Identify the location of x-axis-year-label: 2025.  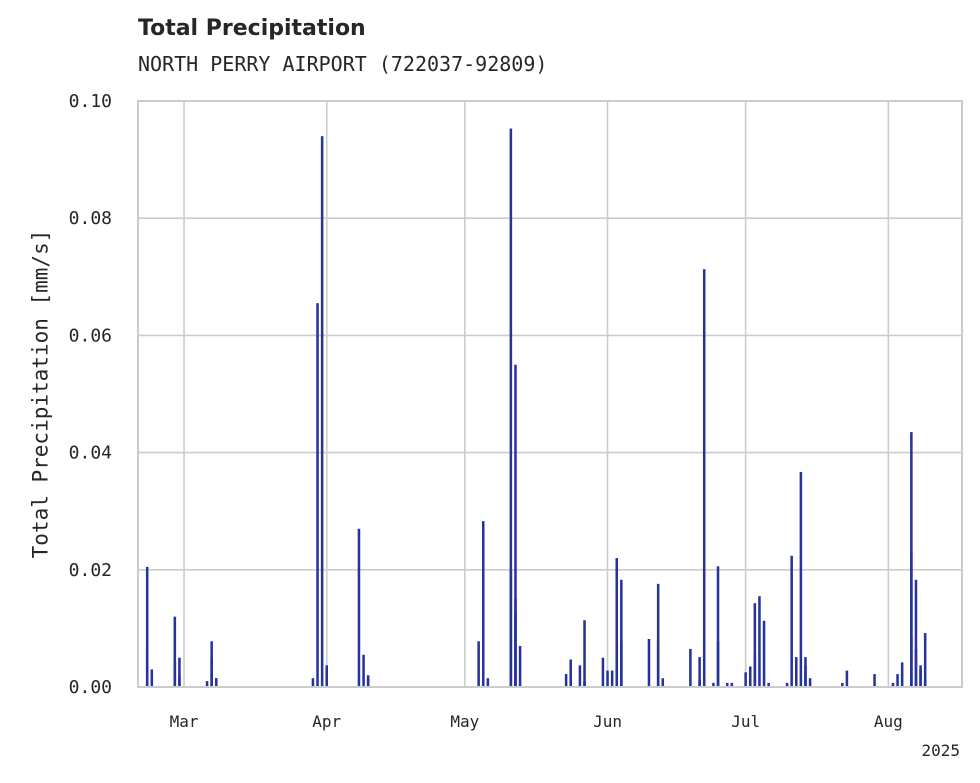
(940, 750).